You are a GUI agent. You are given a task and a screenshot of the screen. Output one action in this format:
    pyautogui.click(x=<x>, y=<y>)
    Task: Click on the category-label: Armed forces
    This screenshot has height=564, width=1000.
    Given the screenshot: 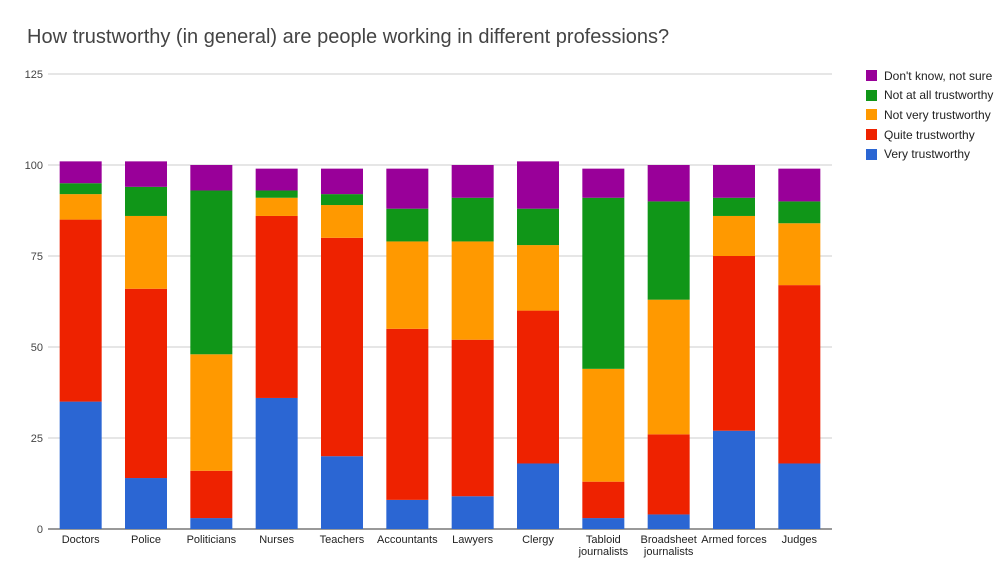 What is the action you would take?
    pyautogui.click(x=734, y=540)
    